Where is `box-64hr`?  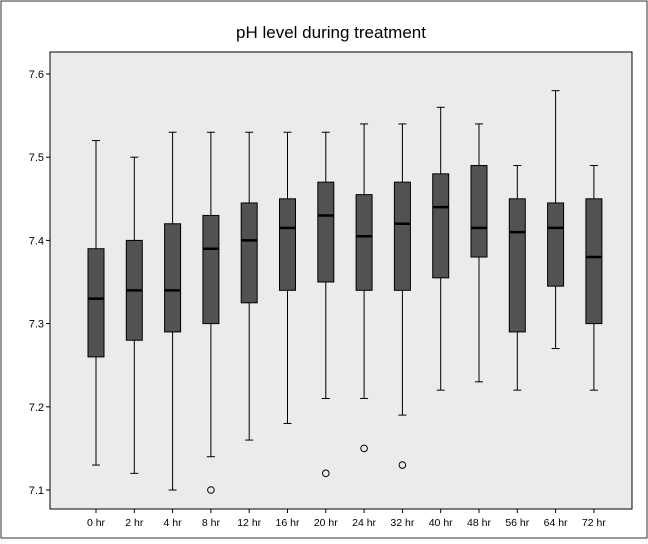 box-64hr is located at coordinates (556, 220).